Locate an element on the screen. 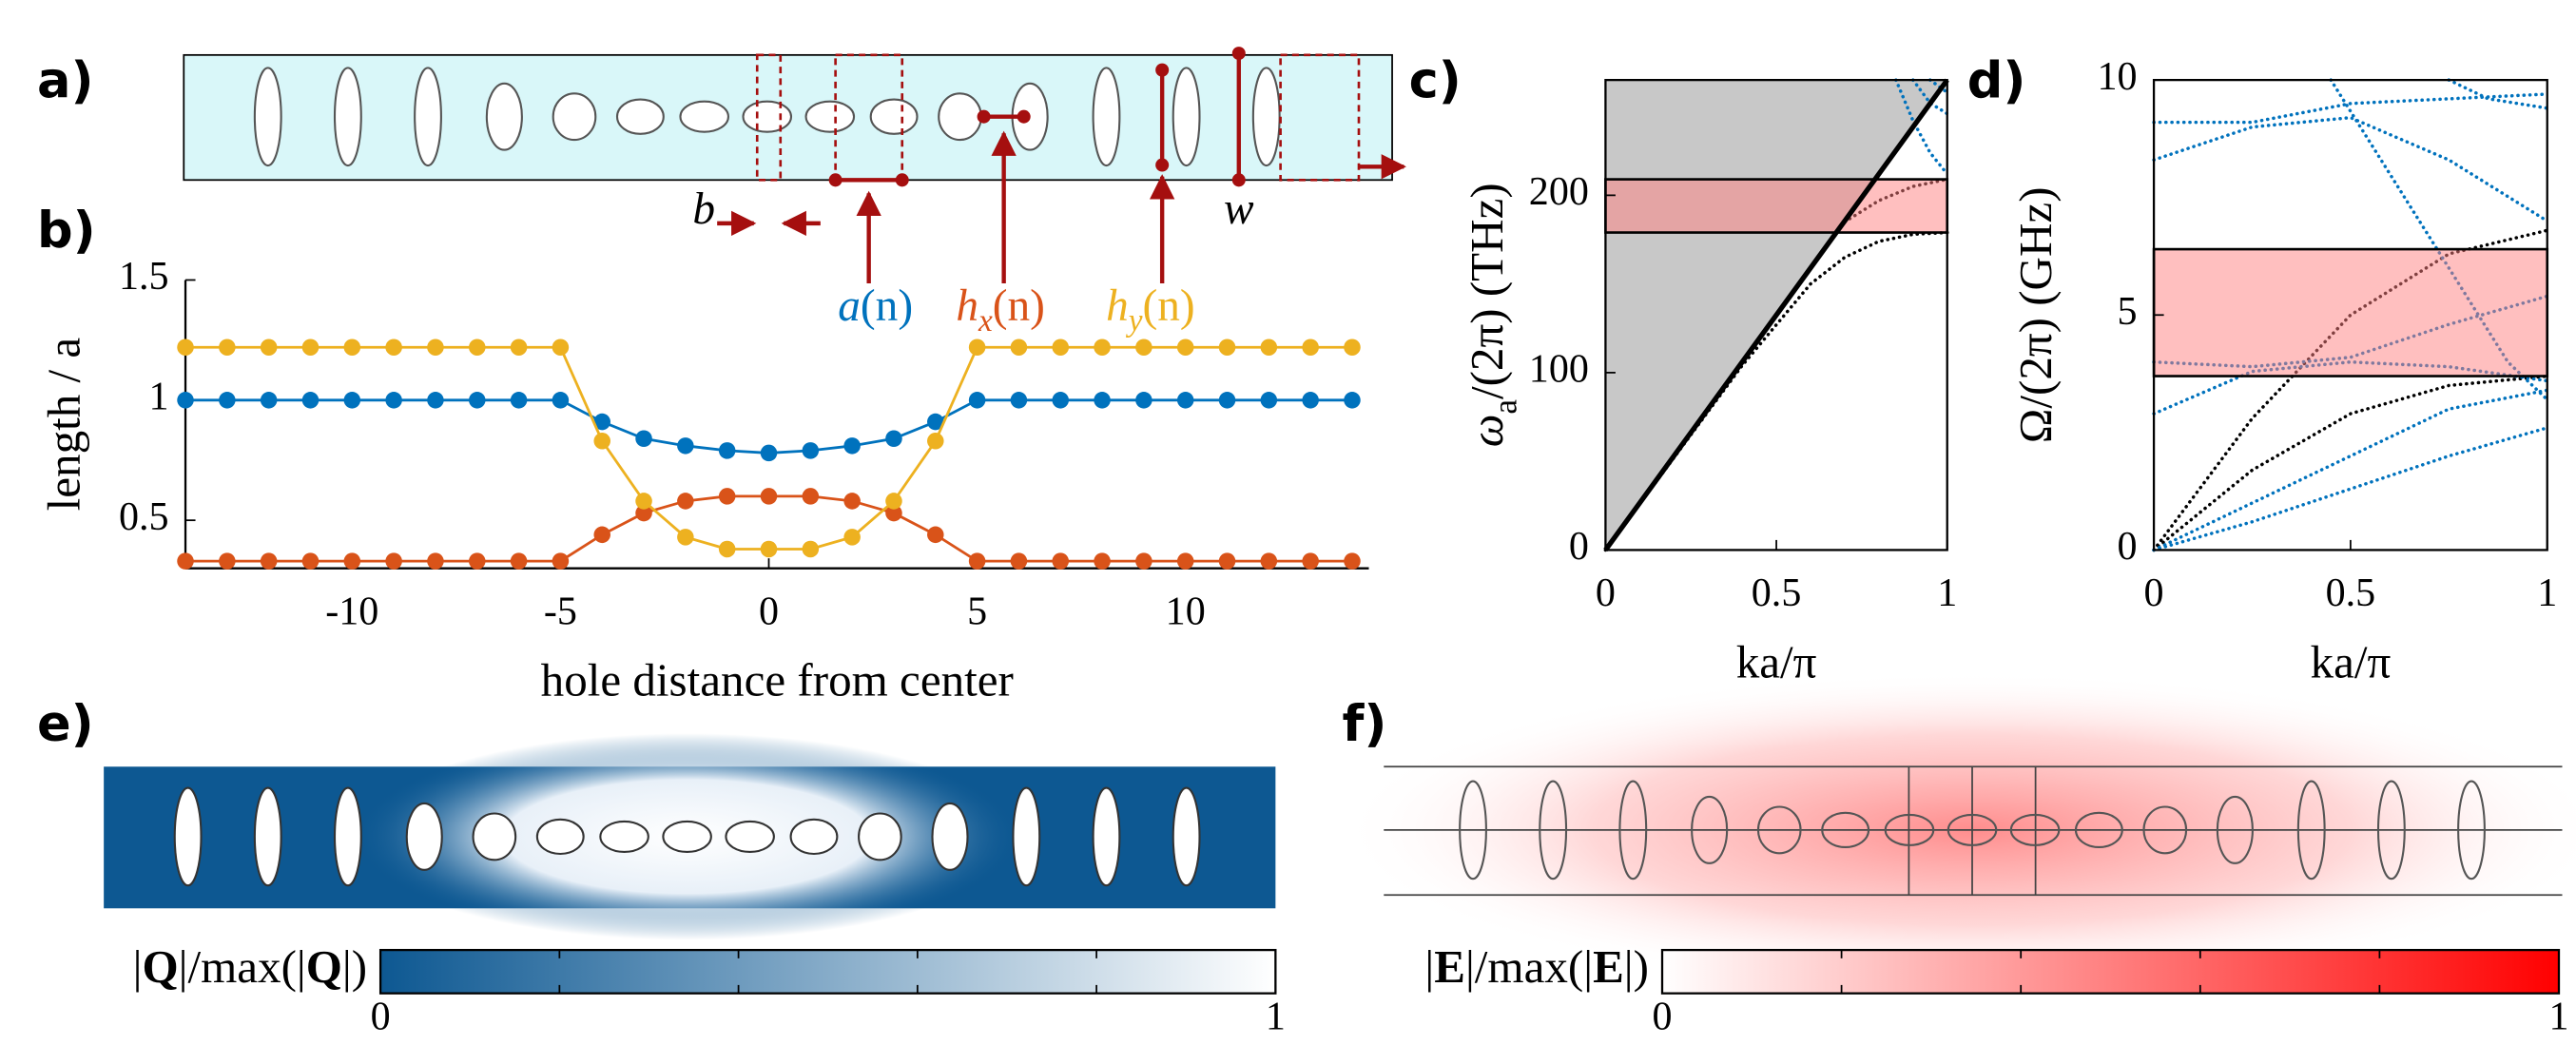 This screenshot has width=2576, height=1045. light-line is located at coordinates (1776, 315).